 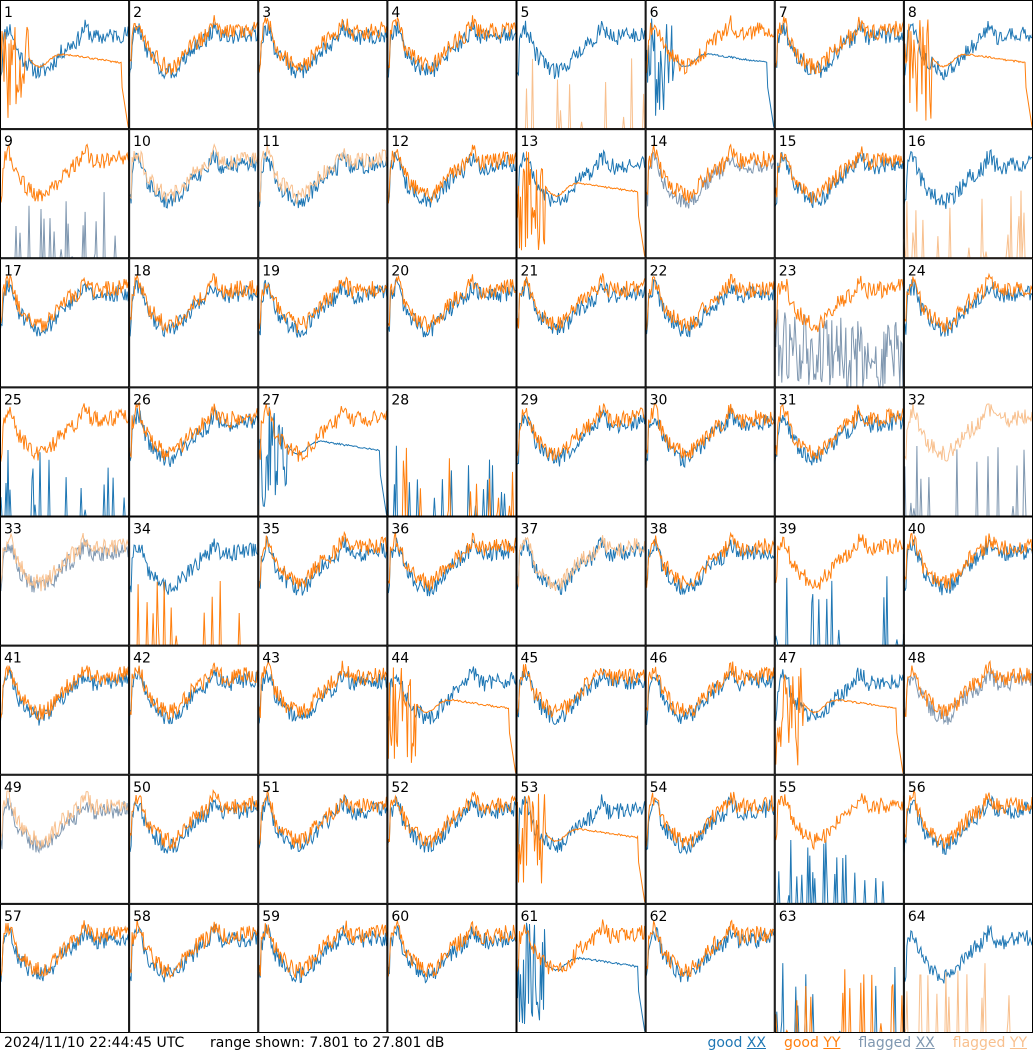 I want to click on panel-label: 15, so click(x=788, y=142).